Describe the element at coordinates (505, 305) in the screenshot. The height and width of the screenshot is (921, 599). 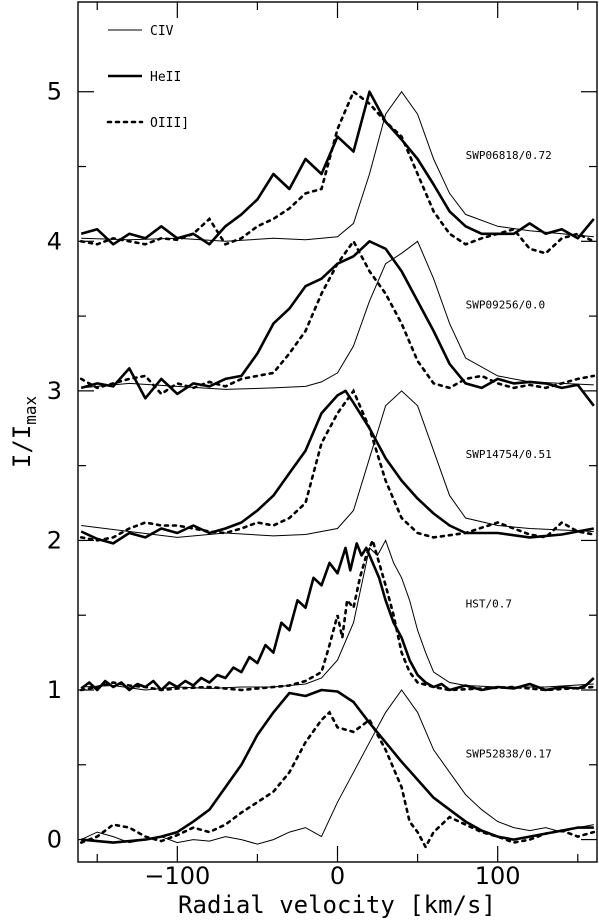
I see `panel-label-1: SWP09256/0.0` at that location.